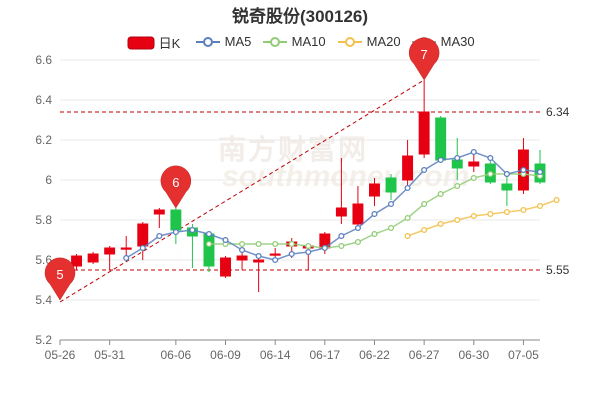  Describe the element at coordinates (43, 220) in the screenshot. I see `y-tick-label: 5.8` at that location.